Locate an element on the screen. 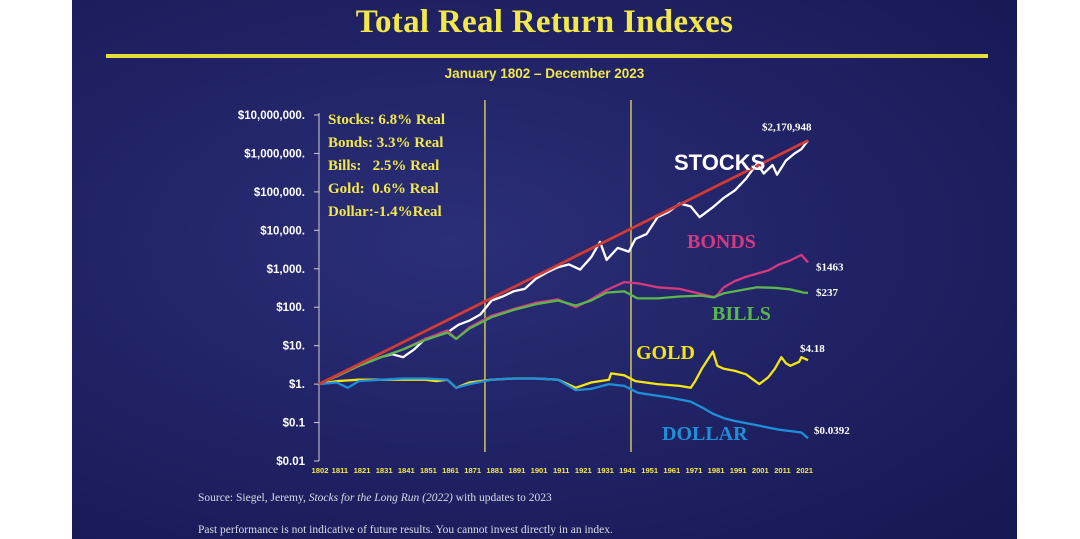 This screenshot has height=539, width=1080. x-tick-label: 1802 is located at coordinates (320, 470).